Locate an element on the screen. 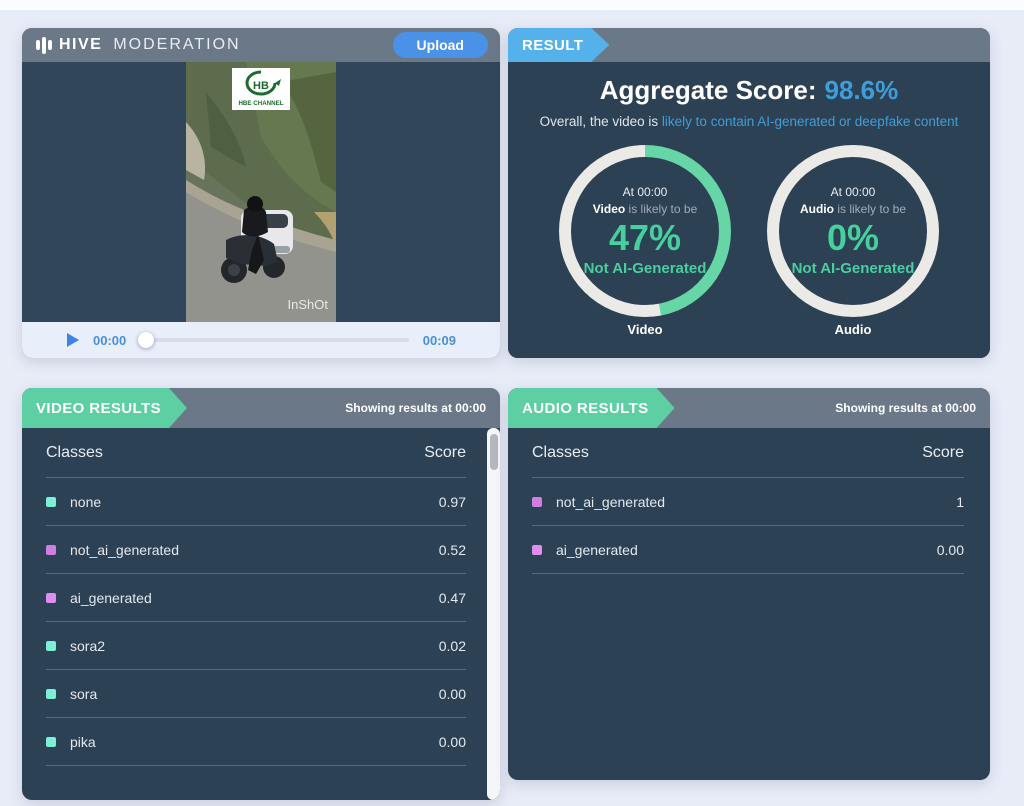 This screenshot has height=806, width=1024. class-score: 1 is located at coordinates (960, 501).